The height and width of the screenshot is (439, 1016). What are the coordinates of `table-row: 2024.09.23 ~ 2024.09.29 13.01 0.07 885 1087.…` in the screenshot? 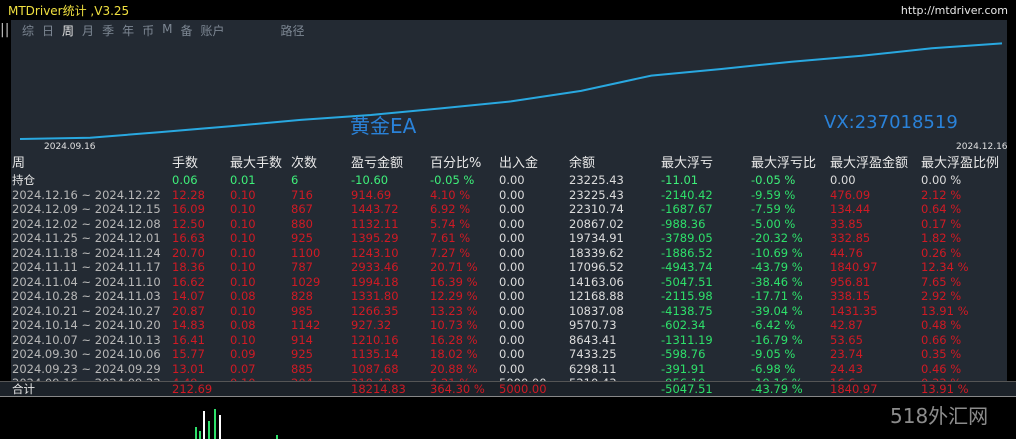 It's located at (509, 369).